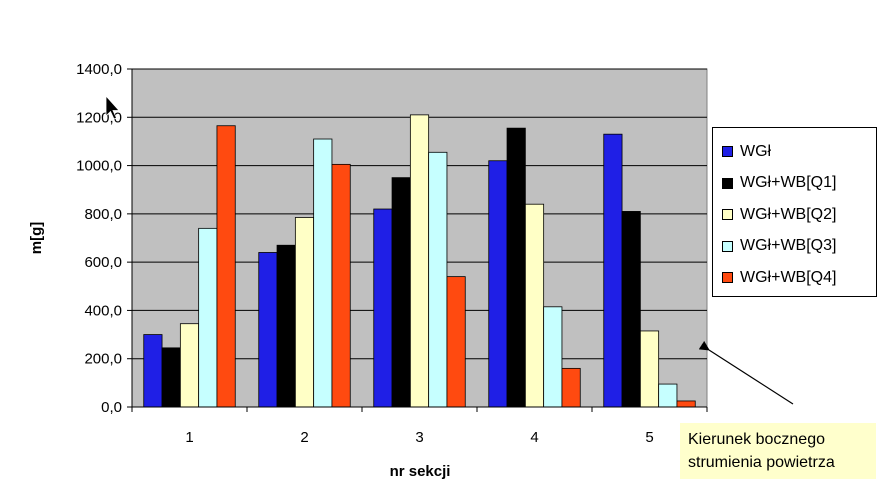 The height and width of the screenshot is (502, 879). What do you see at coordinates (103, 262) in the screenshot?
I see `y-tick-label: 600,0` at bounding box center [103, 262].